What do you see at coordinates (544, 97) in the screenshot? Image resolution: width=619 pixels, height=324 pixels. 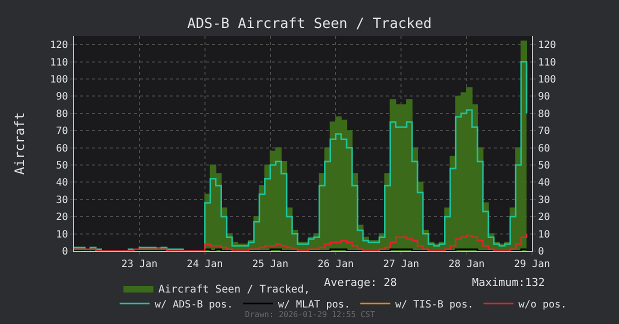 I see `y2-tick-label: 90` at bounding box center [544, 97].